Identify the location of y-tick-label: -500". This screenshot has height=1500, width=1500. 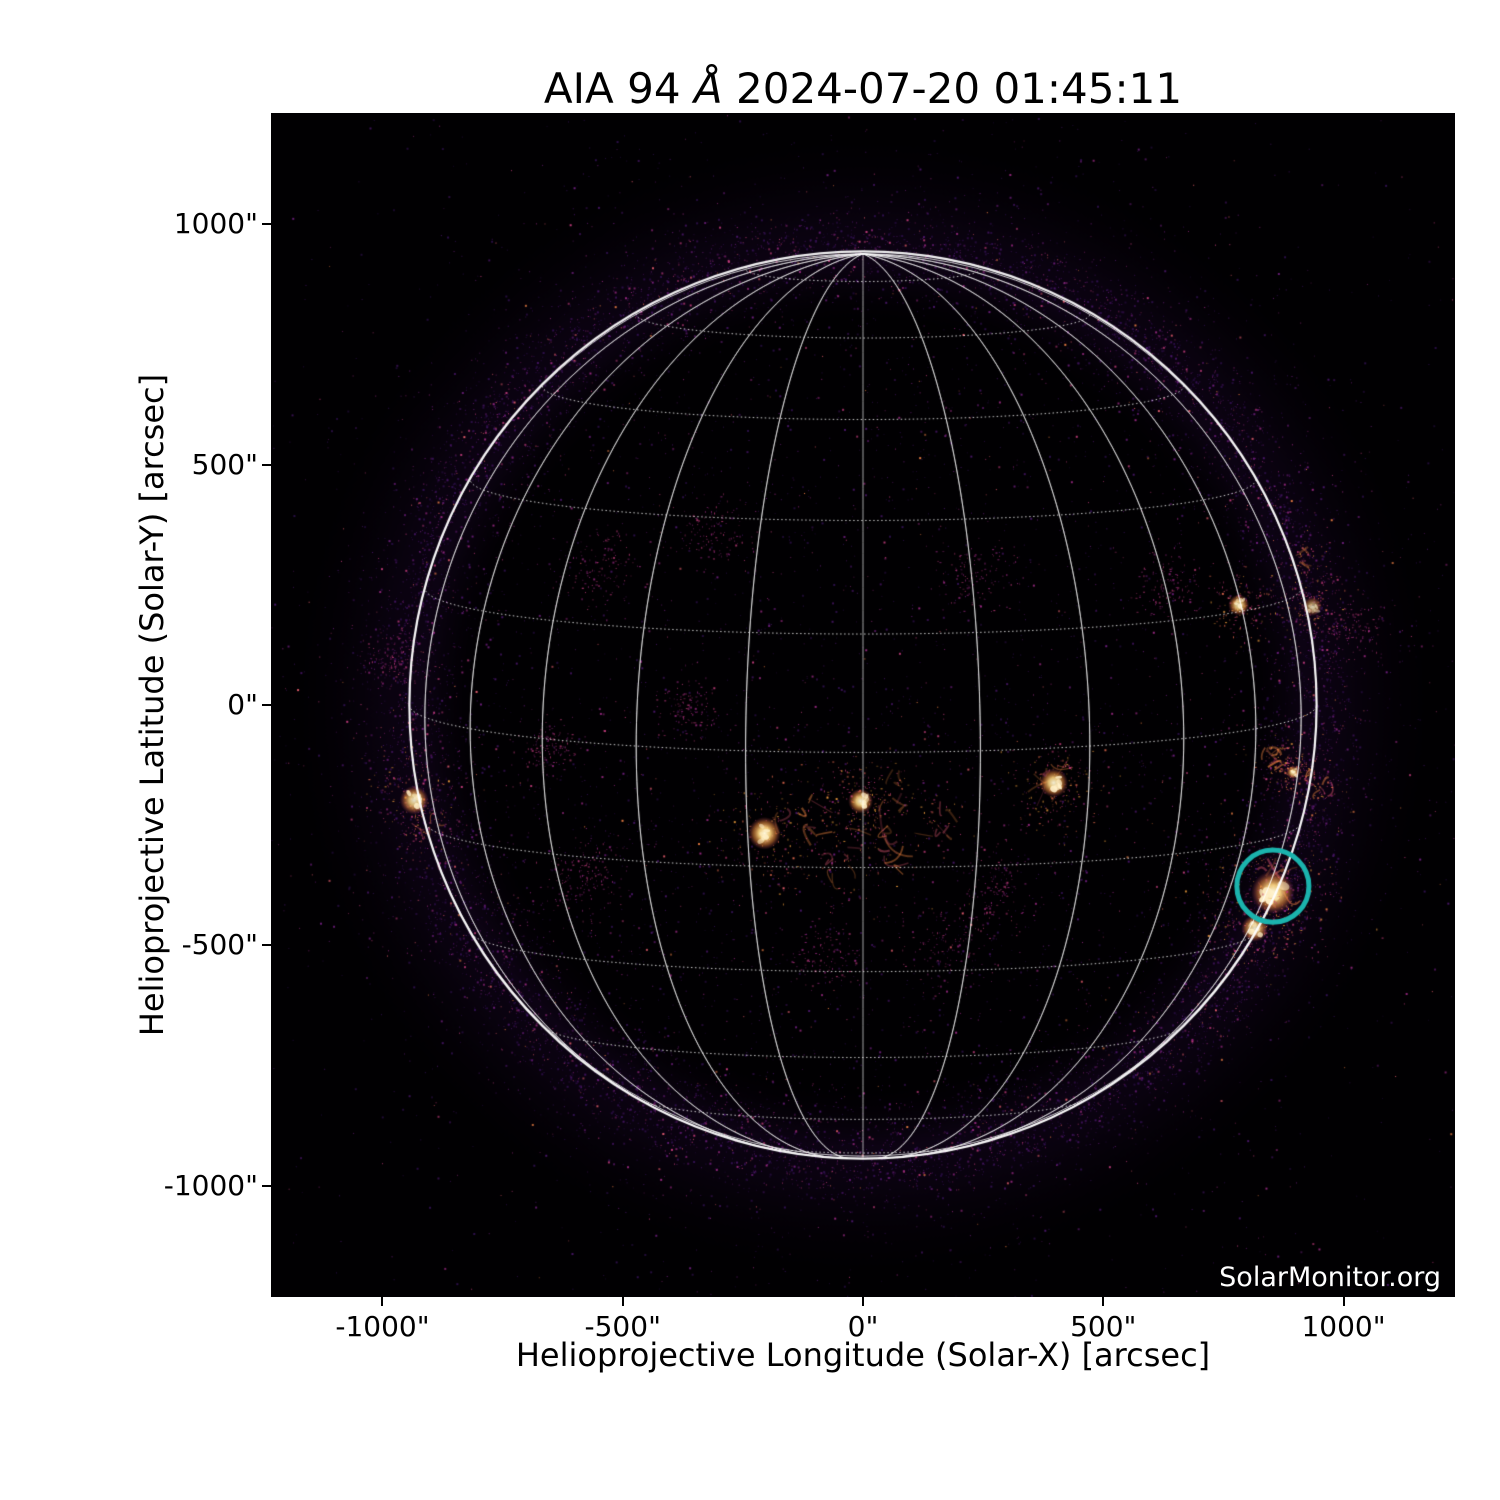
(219, 945).